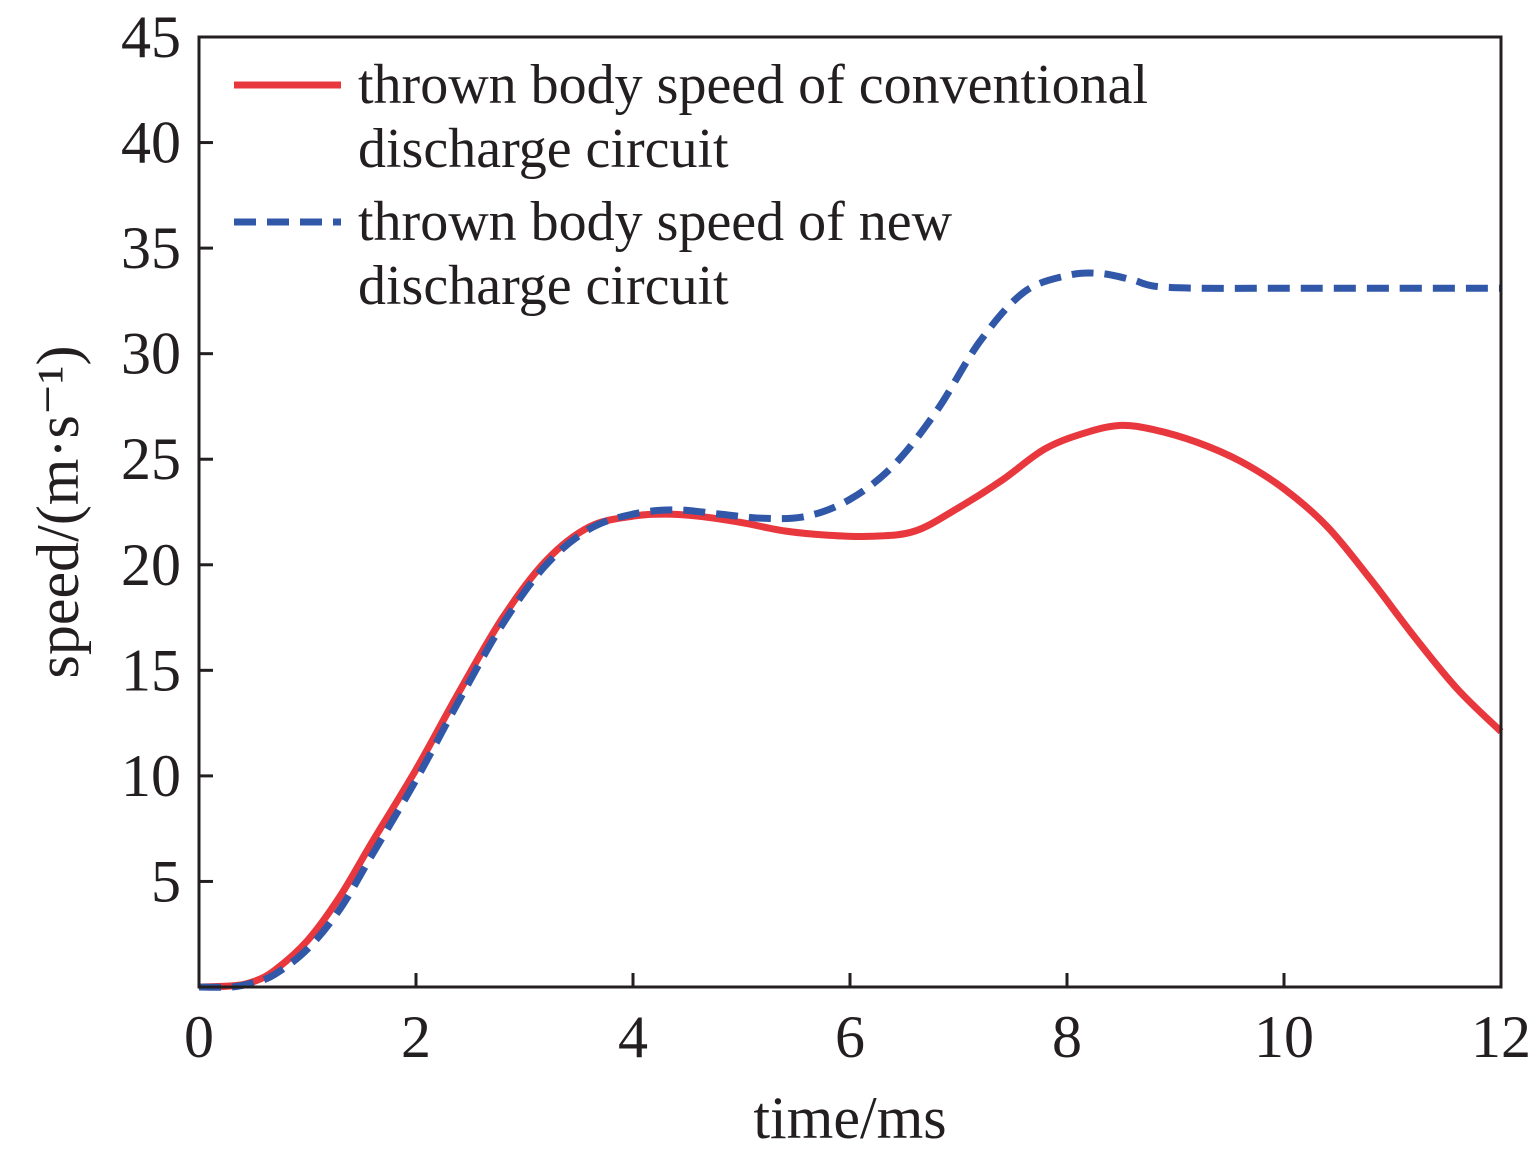 This screenshot has height=1156, width=1535. I want to click on y-tick-label: 40, so click(151, 143).